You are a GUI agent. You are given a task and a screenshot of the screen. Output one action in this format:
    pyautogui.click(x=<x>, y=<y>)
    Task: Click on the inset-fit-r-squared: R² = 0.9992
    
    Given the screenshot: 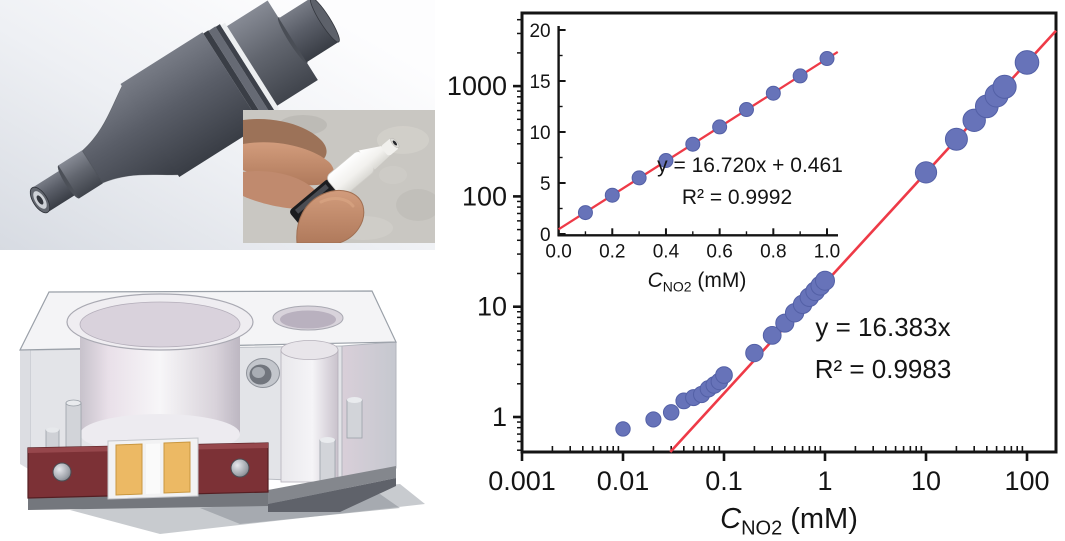 What is the action you would take?
    pyautogui.click(x=737, y=197)
    